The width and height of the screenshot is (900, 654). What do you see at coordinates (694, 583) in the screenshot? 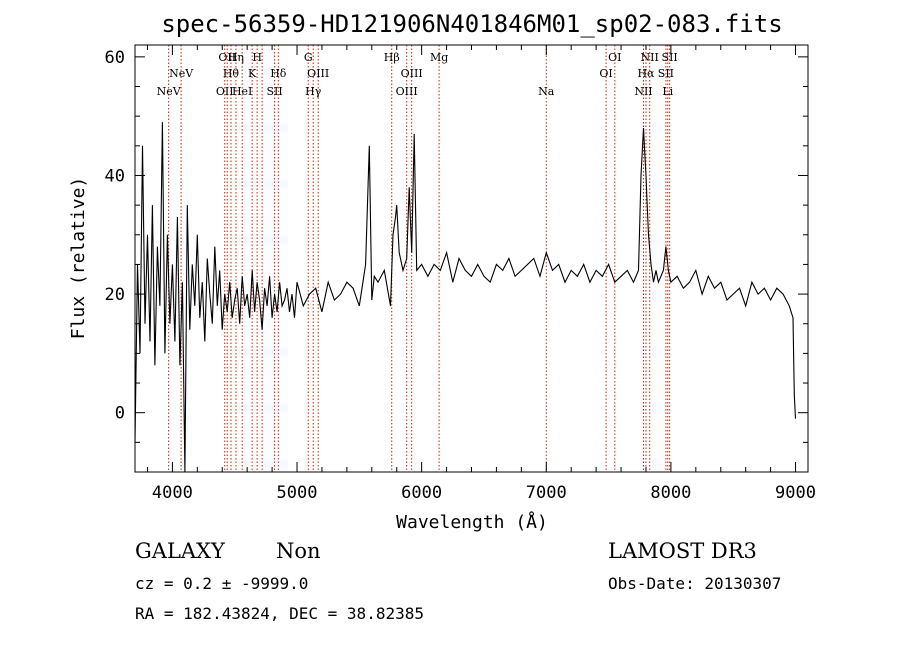
I see `obs-date-text: Obs-Date: 20130307` at bounding box center [694, 583].